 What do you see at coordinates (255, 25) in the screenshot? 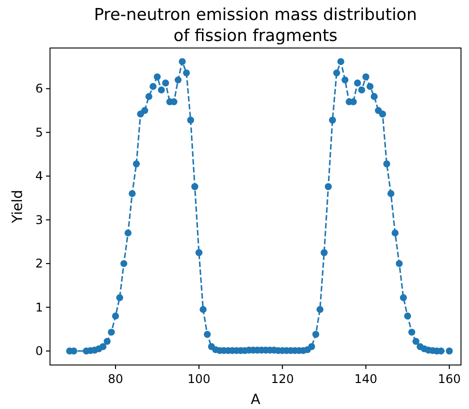
I see `chart-title: Pre-neutron emission mass distribution of fission fragments` at bounding box center [255, 25].